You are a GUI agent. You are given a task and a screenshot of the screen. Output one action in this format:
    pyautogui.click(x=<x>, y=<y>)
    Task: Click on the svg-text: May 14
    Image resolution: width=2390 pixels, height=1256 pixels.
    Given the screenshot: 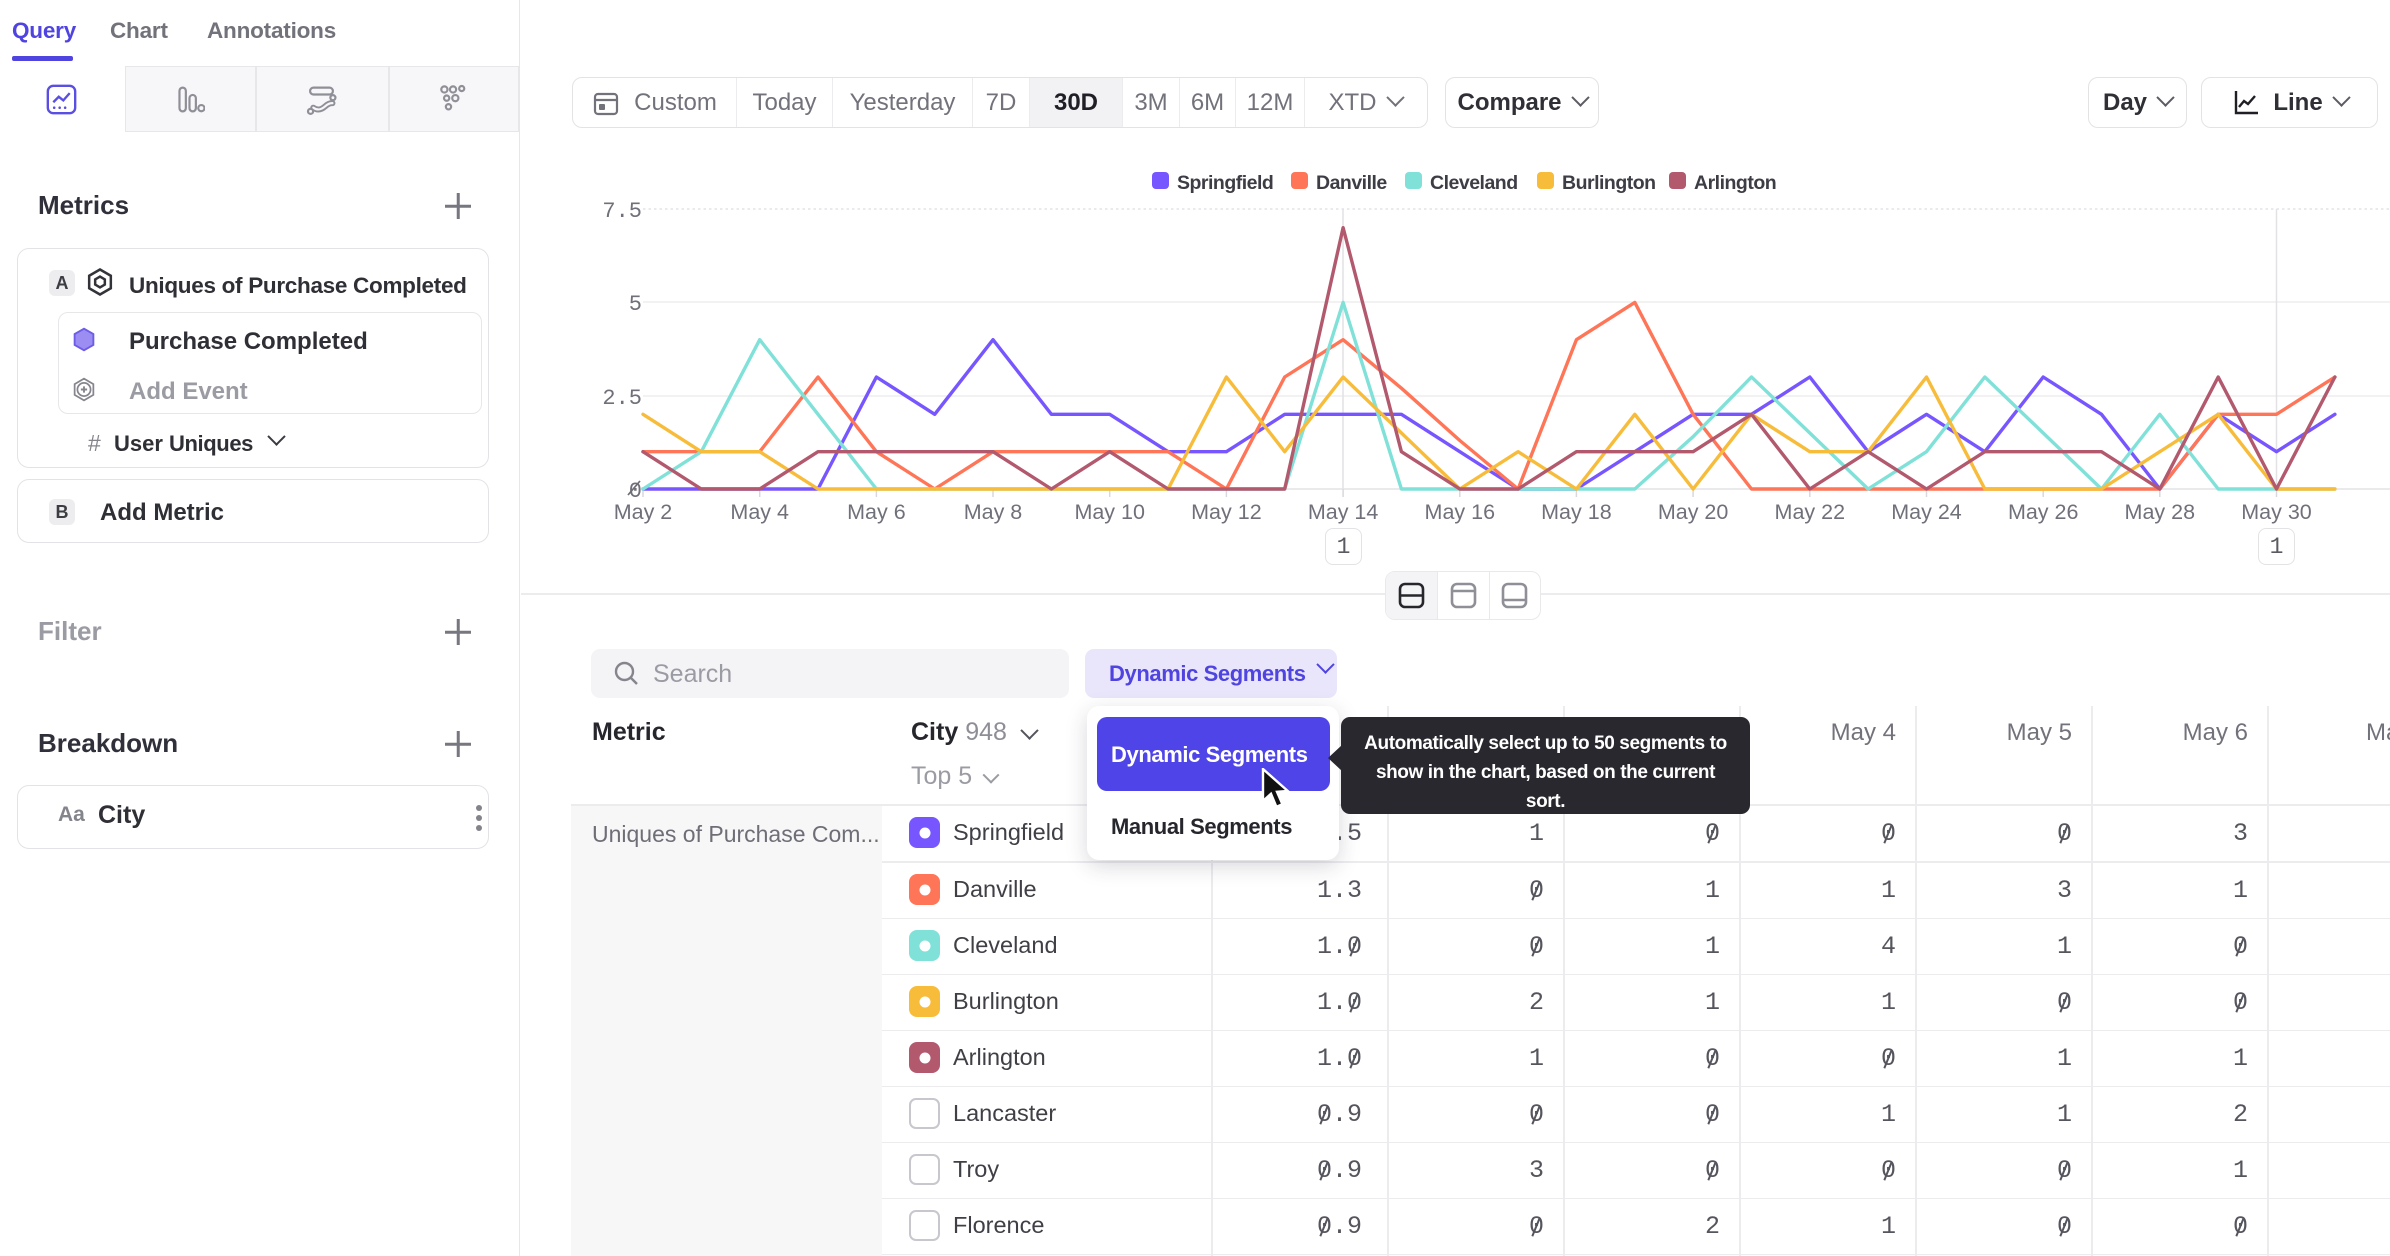 What is the action you would take?
    pyautogui.click(x=1343, y=512)
    